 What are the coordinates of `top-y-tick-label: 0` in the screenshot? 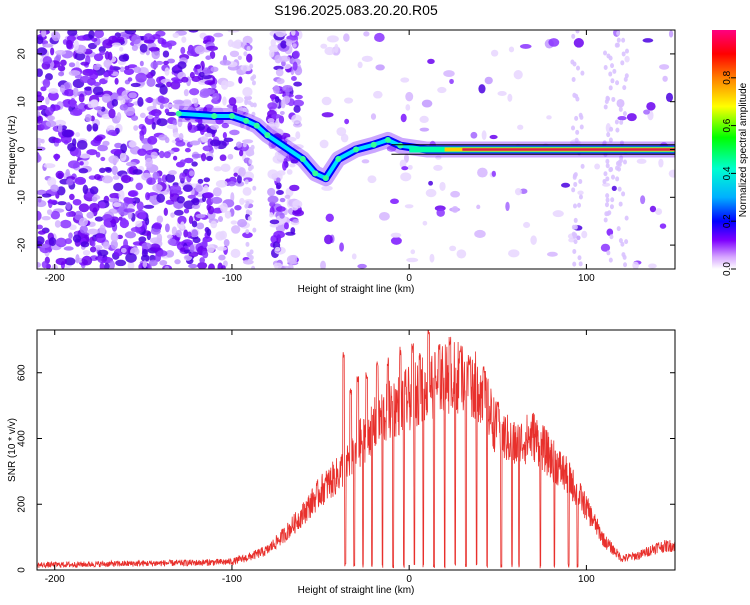 It's located at (22, 149).